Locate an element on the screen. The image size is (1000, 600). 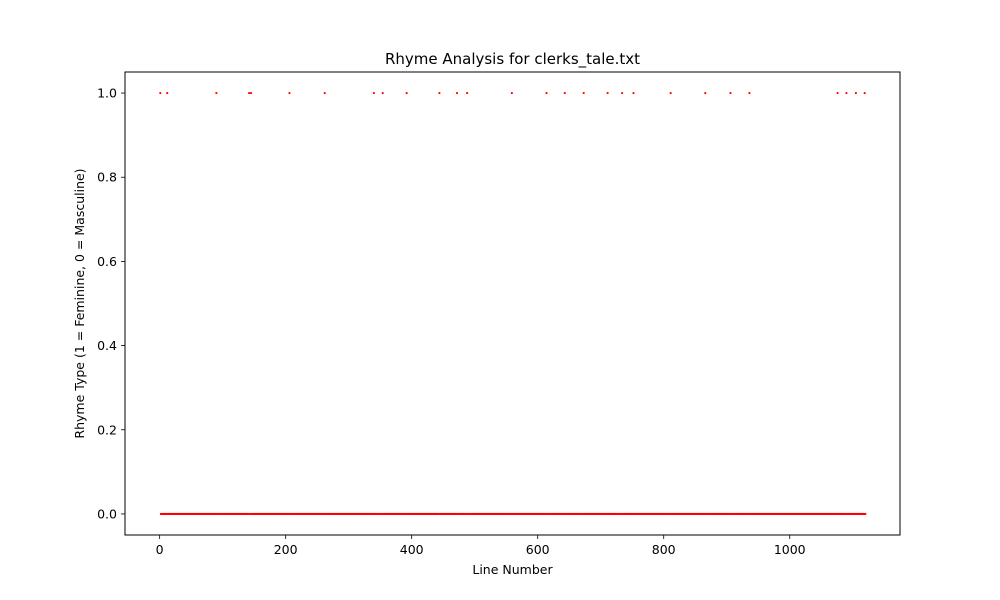
x-tick-label: 1000 is located at coordinates (790, 549).